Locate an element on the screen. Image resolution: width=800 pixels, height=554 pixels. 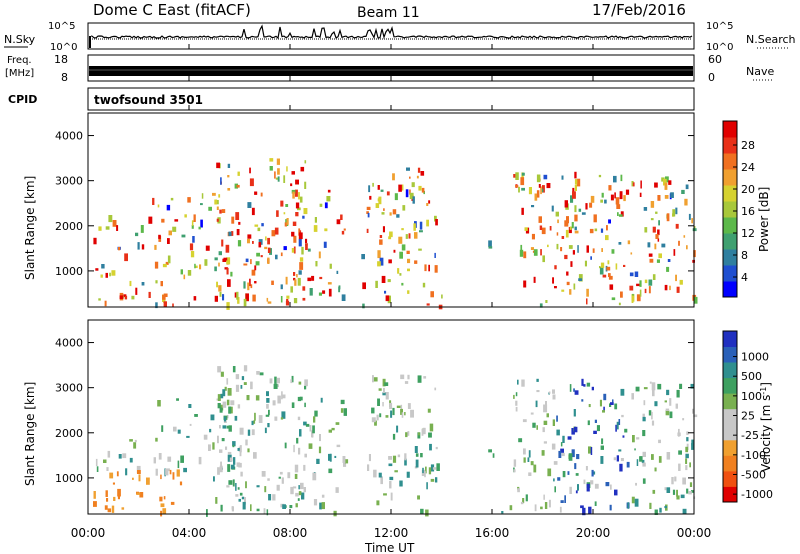
power-cbar-tick-label: 16 is located at coordinates (748, 211).